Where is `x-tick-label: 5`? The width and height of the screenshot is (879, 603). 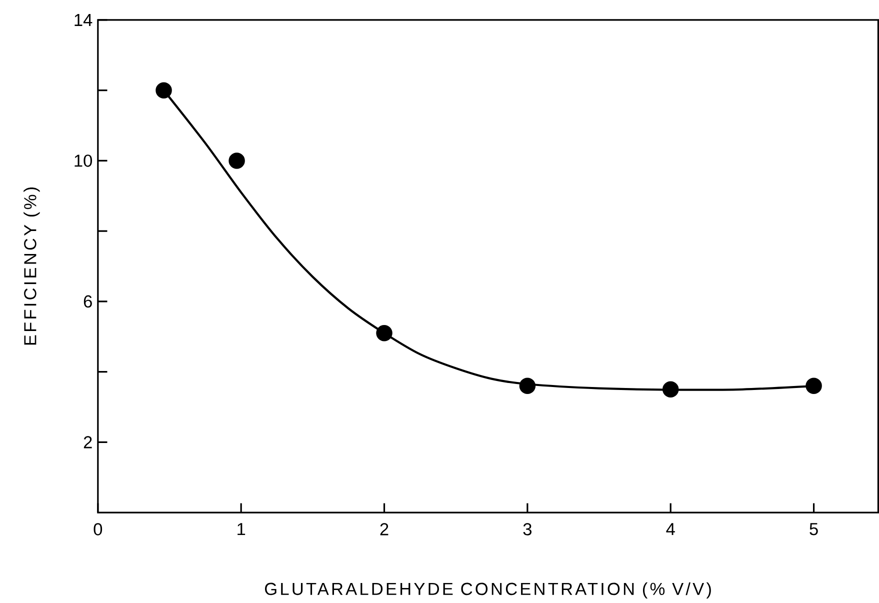 x-tick-label: 5 is located at coordinates (814, 529).